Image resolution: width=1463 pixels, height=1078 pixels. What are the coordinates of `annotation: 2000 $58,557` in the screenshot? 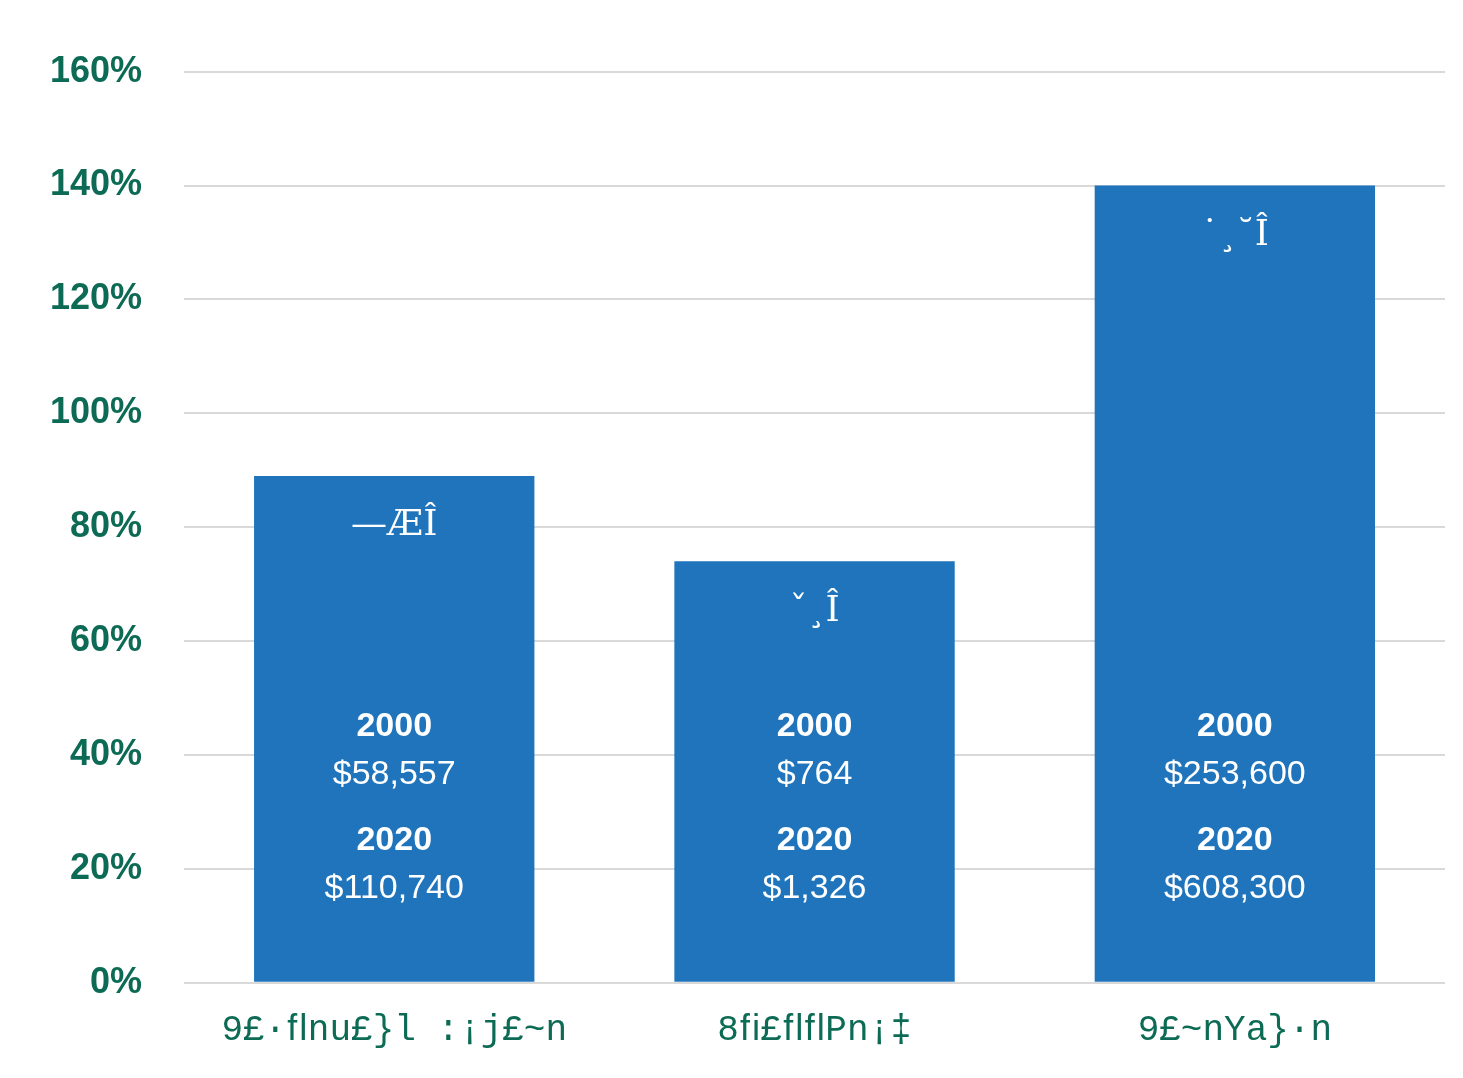 It's located at (394, 747).